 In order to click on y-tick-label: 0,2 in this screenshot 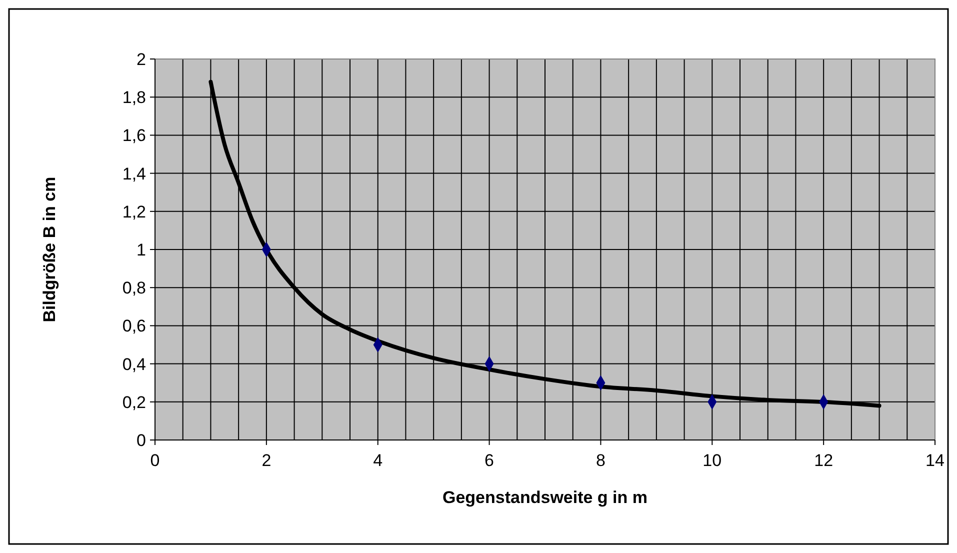, I will do `click(134, 402)`.